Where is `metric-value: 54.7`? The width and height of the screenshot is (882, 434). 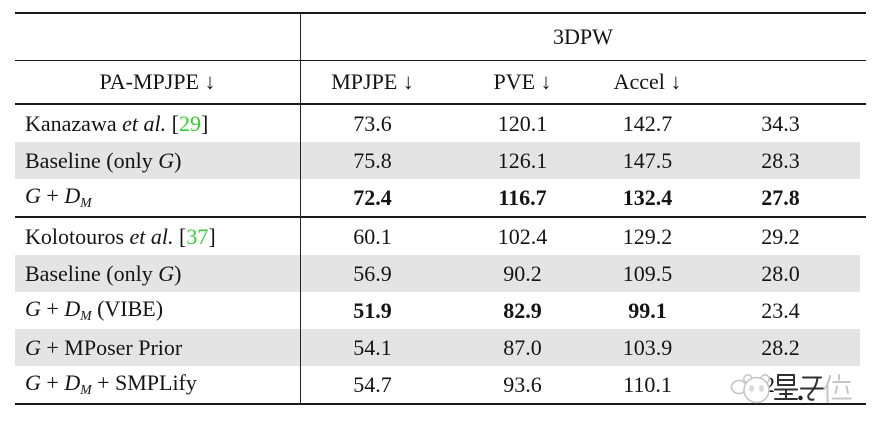 metric-value: 54.7 is located at coordinates (372, 384).